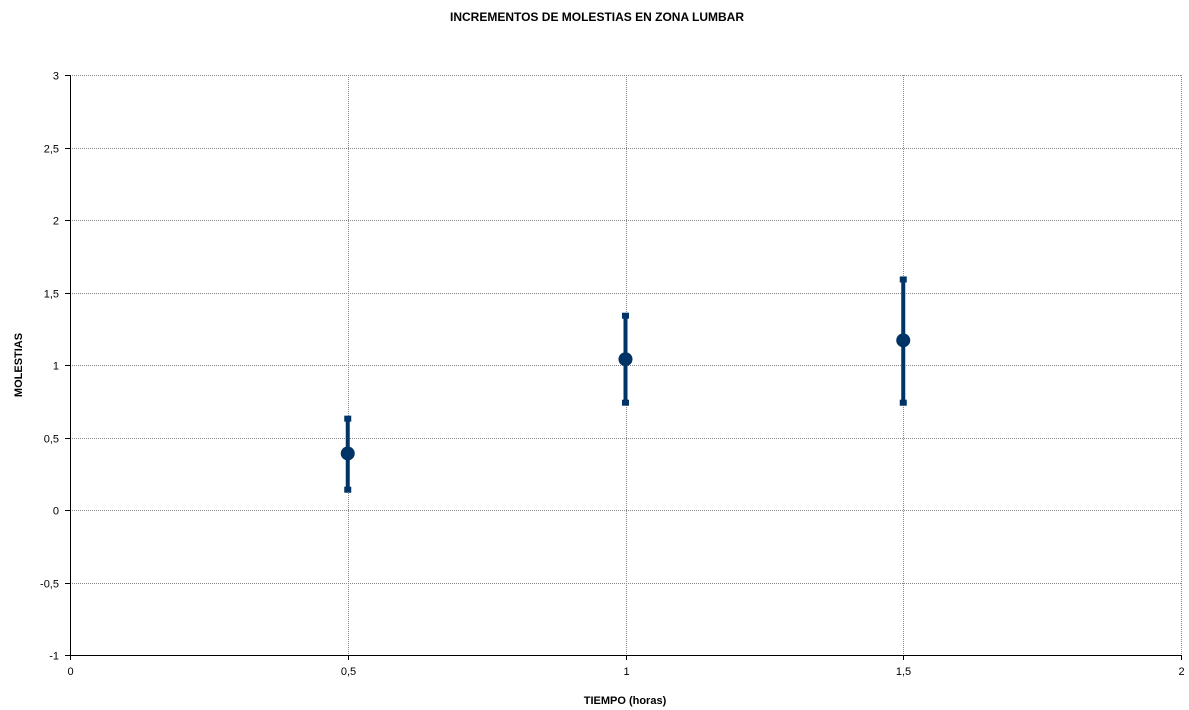  I want to click on y-axis-title: MOLESTIAS, so click(19, 365).